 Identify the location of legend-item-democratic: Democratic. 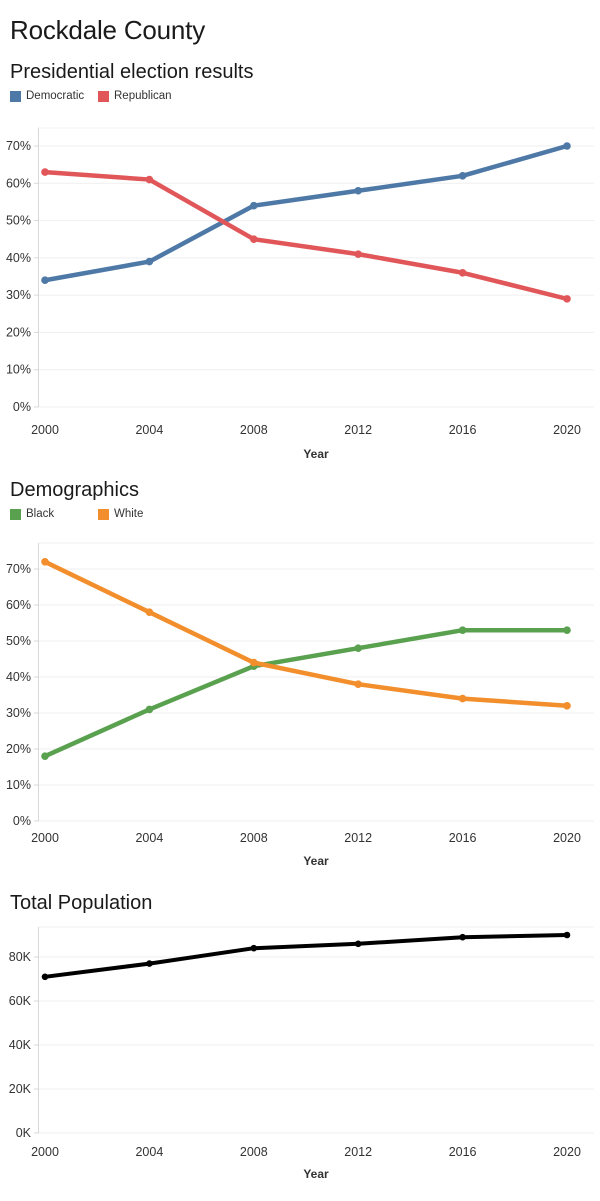
(54, 96).